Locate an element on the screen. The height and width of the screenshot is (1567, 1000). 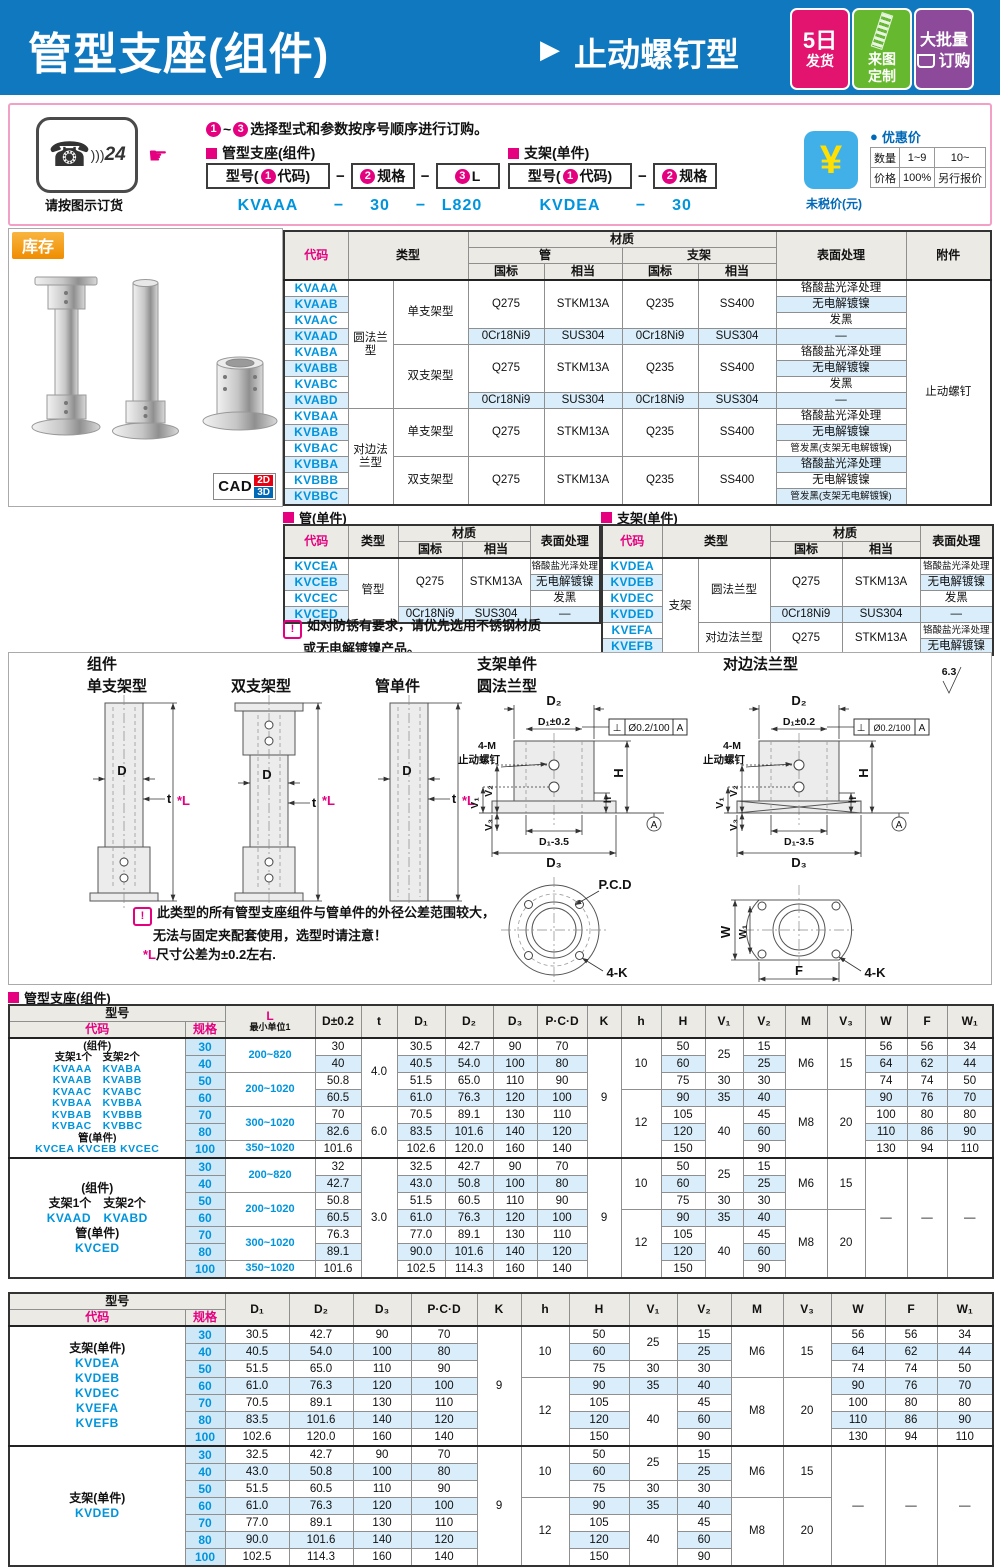
table-cell: 102.5 is located at coordinates (421, 1269).